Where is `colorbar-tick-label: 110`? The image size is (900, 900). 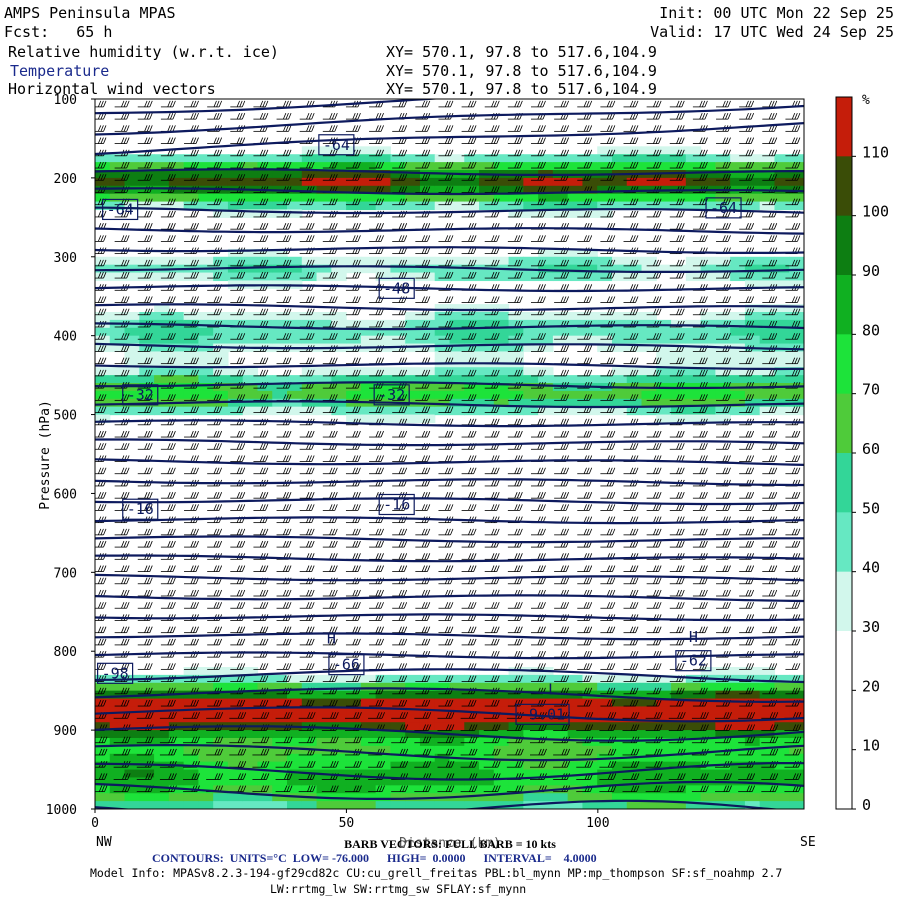
colorbar-tick-label: 110 is located at coordinates (875, 152).